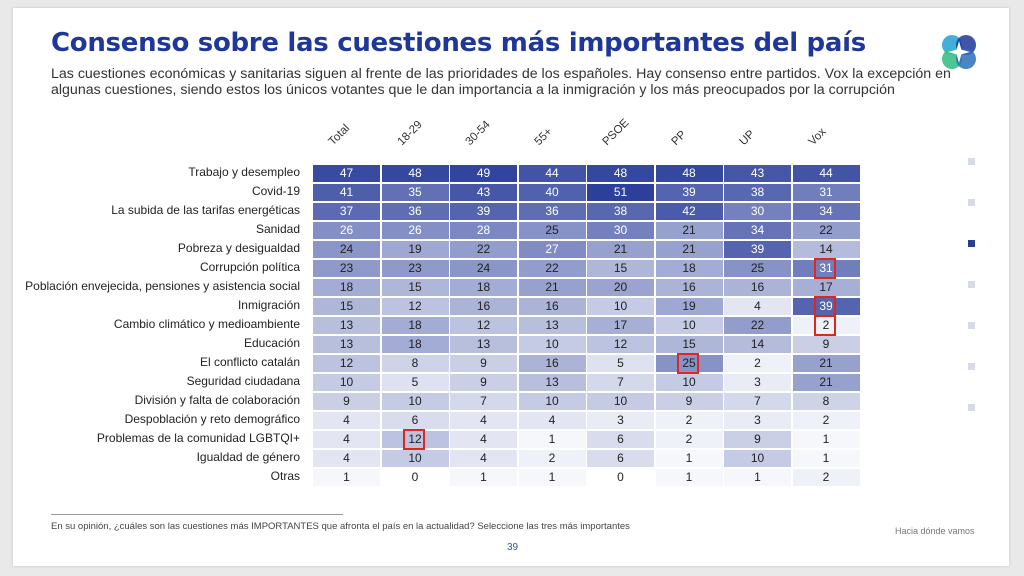 The image size is (1024, 576). I want to click on heatmap-cell: 30, so click(620, 230).